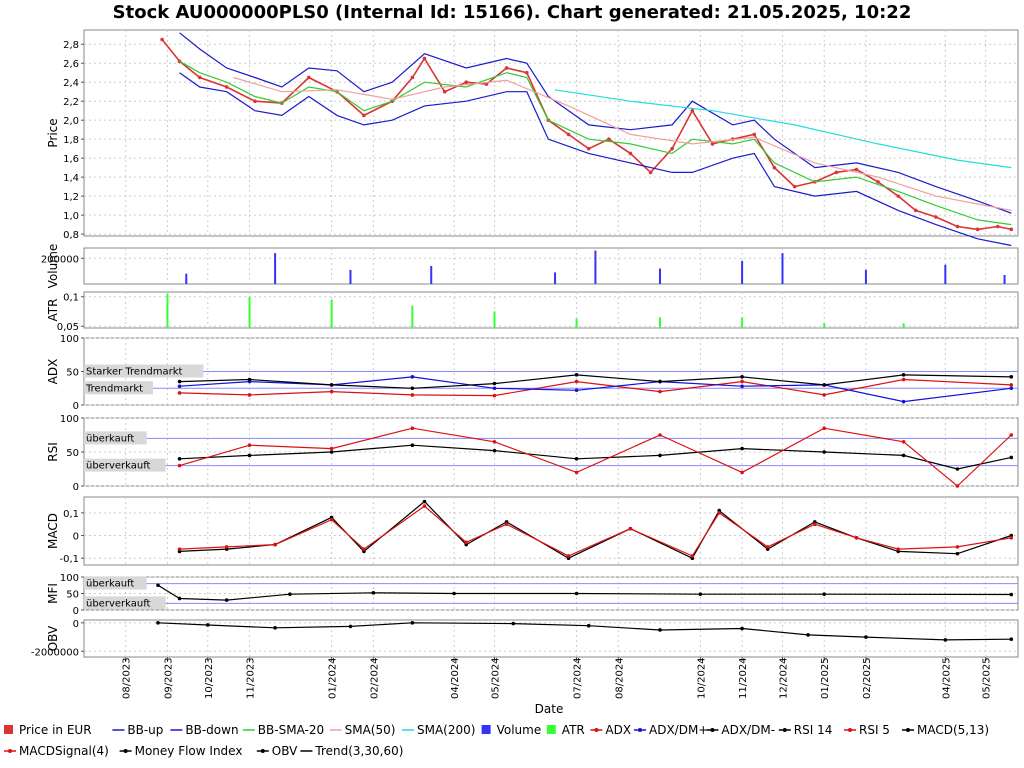  I want to click on obv-ylabel: OBV, so click(53, 638).